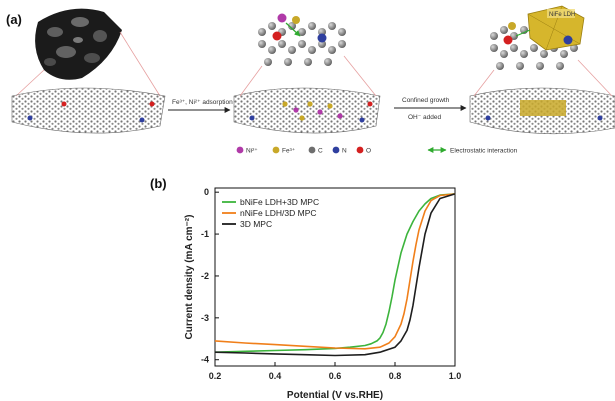 The width and height of the screenshot is (615, 401). I want to click on panel-a-label: (a), so click(14, 19).